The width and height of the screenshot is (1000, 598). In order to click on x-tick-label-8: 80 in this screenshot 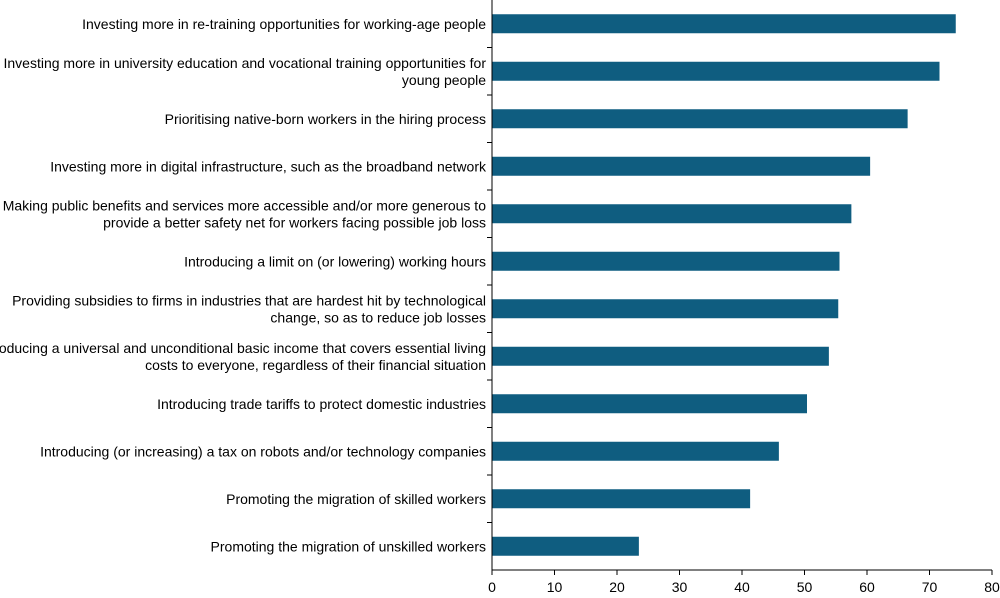, I will do `click(992, 587)`.